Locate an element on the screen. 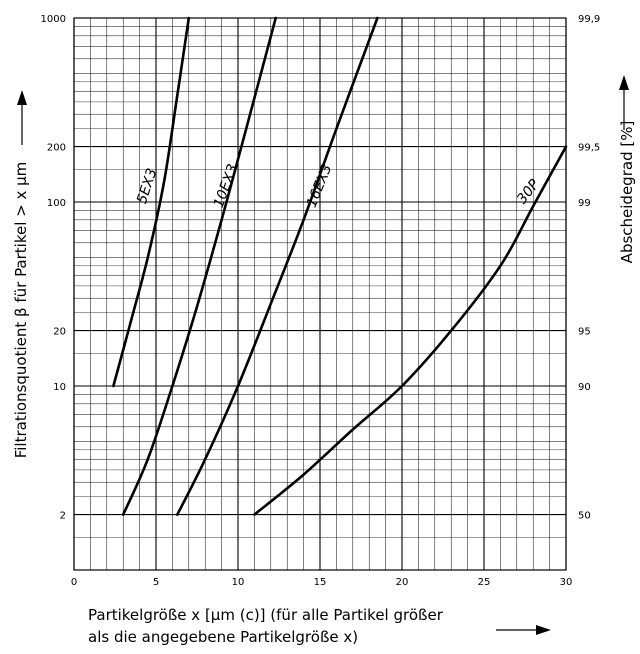 This screenshot has width=640, height=654. right-tick-label: 99,9 is located at coordinates (589, 19).